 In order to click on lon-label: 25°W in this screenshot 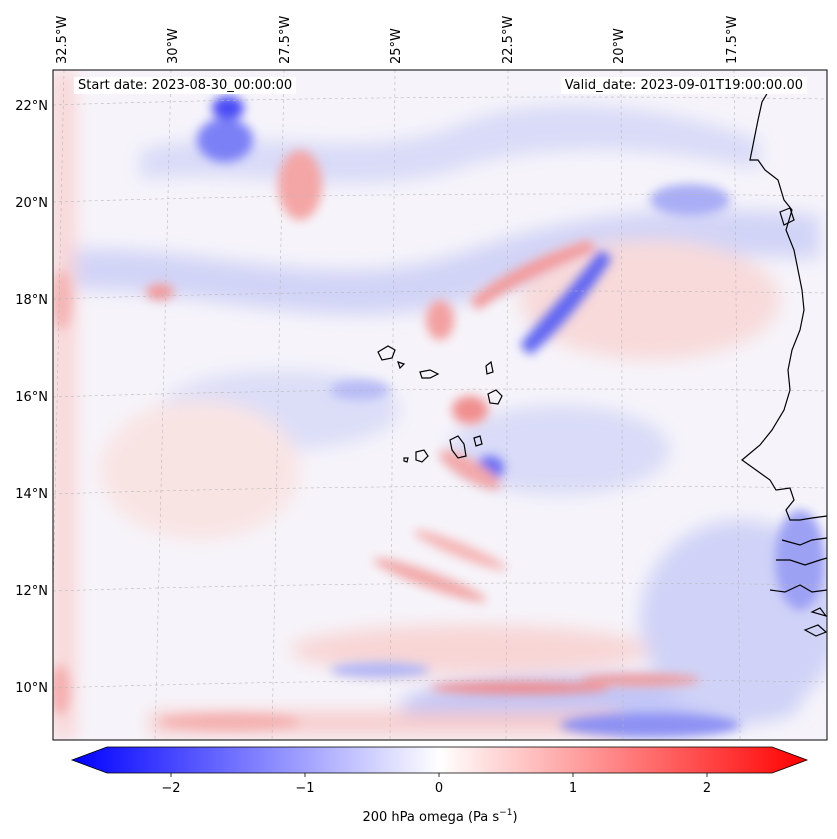, I will do `click(396, 46)`.